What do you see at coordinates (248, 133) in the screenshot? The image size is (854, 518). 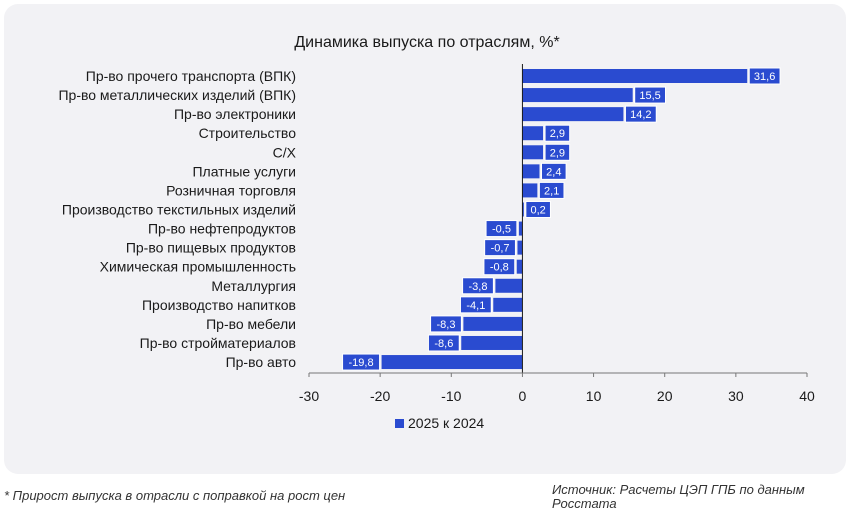 I see `category-label: Строительство` at bounding box center [248, 133].